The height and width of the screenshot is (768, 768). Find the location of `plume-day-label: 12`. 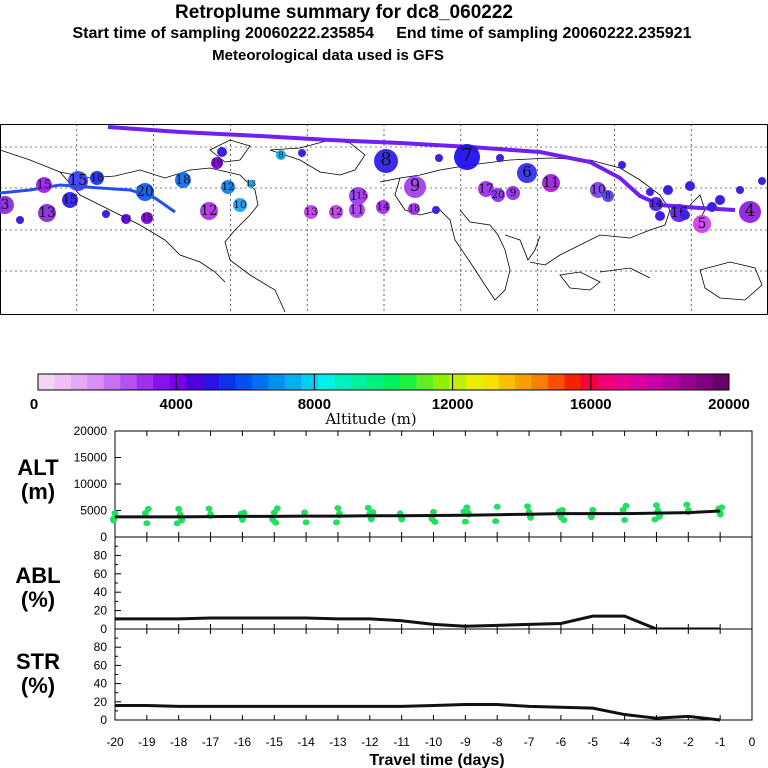

plume-day-label: 12 is located at coordinates (335, 212).